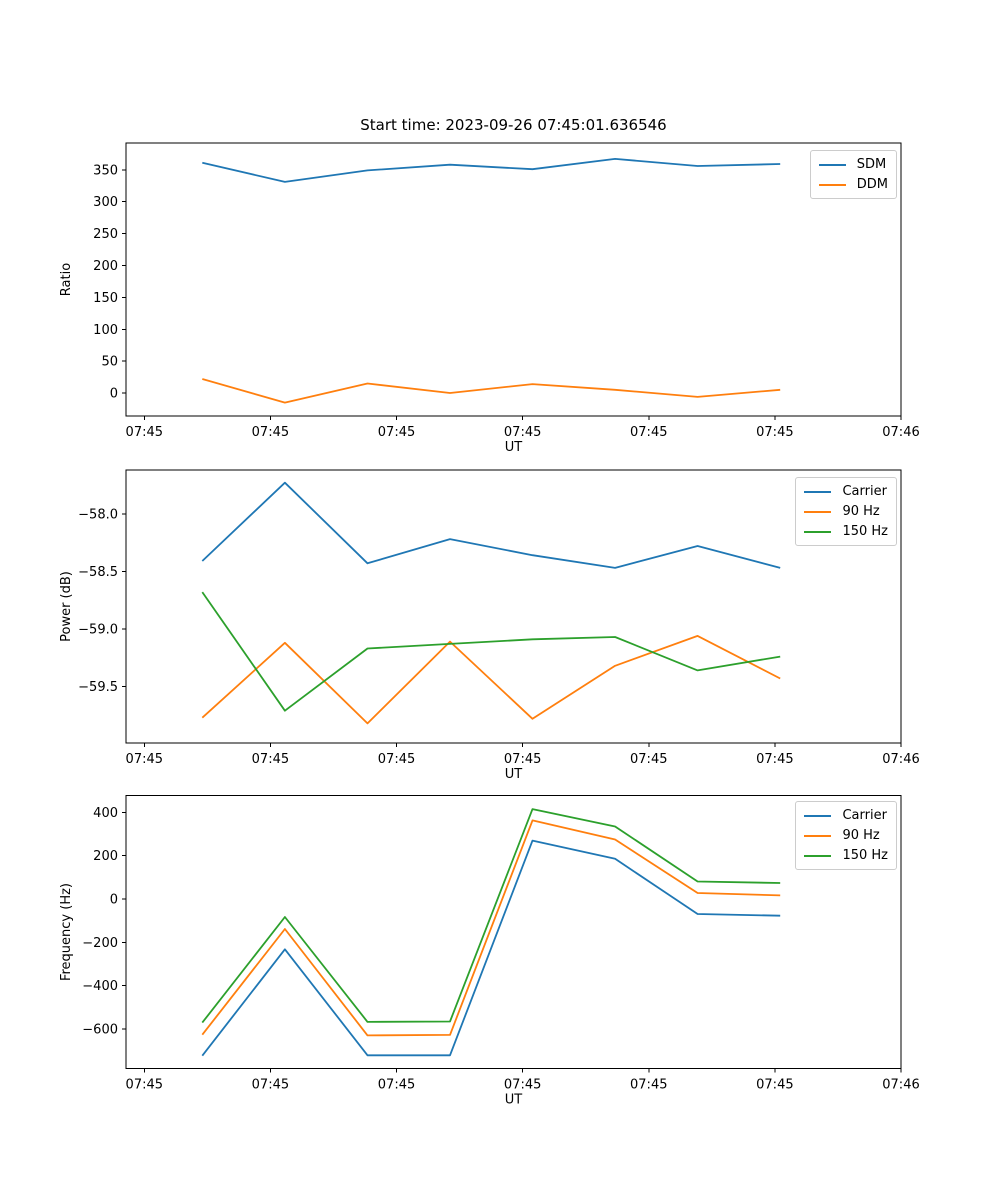 The width and height of the screenshot is (1000, 1200). I want to click on y-tick-label: 350, so click(105, 170).